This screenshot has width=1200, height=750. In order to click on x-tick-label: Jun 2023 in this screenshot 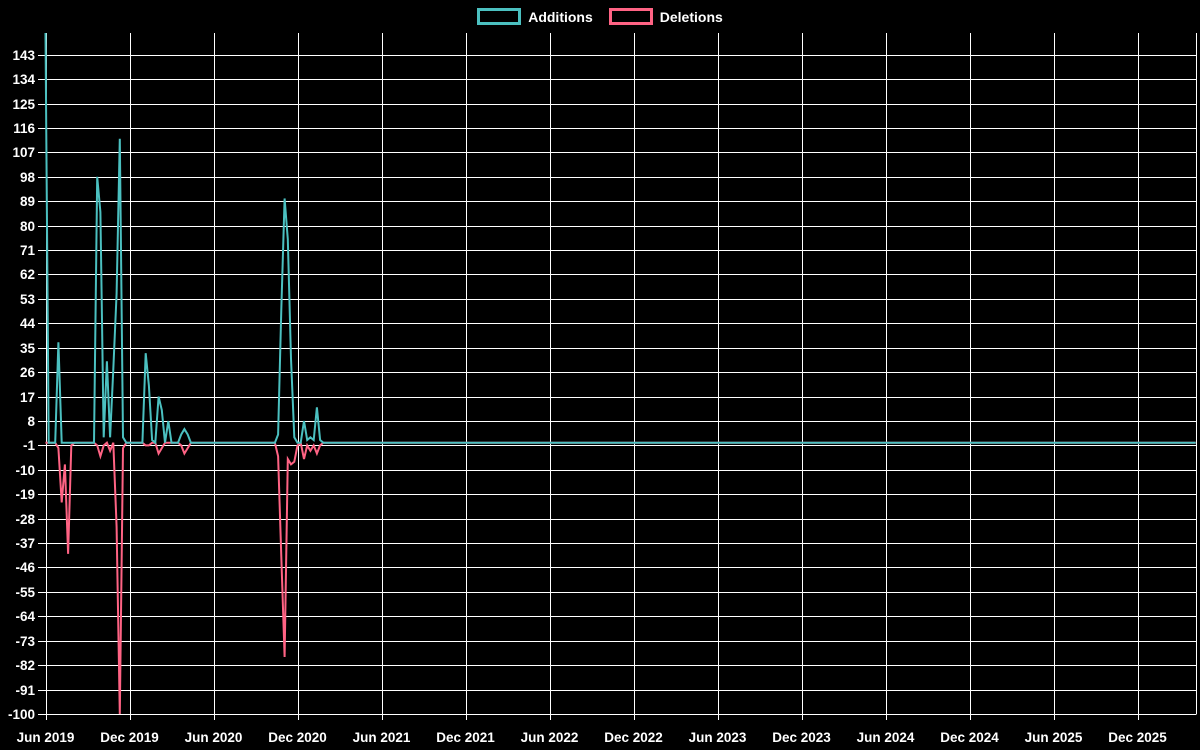, I will do `click(718, 737)`.